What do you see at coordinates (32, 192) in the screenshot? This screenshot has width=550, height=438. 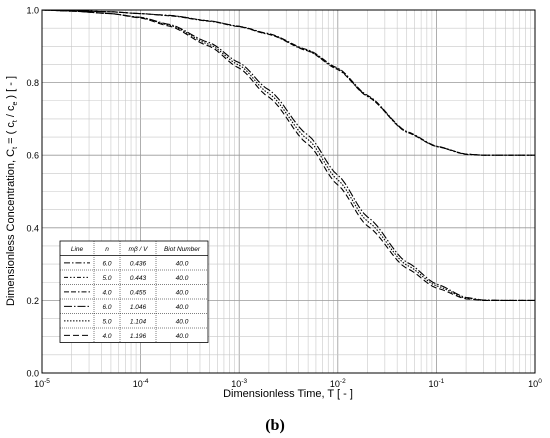 I see `y-tick-labels: 0.0 0.2 0.4 0.6 0.8 1.0` at bounding box center [32, 192].